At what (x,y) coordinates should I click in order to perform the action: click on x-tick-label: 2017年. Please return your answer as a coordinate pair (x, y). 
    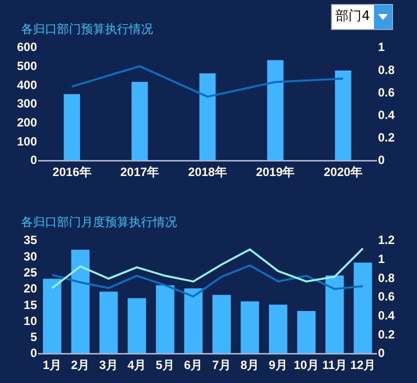
    Looking at the image, I should click on (140, 171).